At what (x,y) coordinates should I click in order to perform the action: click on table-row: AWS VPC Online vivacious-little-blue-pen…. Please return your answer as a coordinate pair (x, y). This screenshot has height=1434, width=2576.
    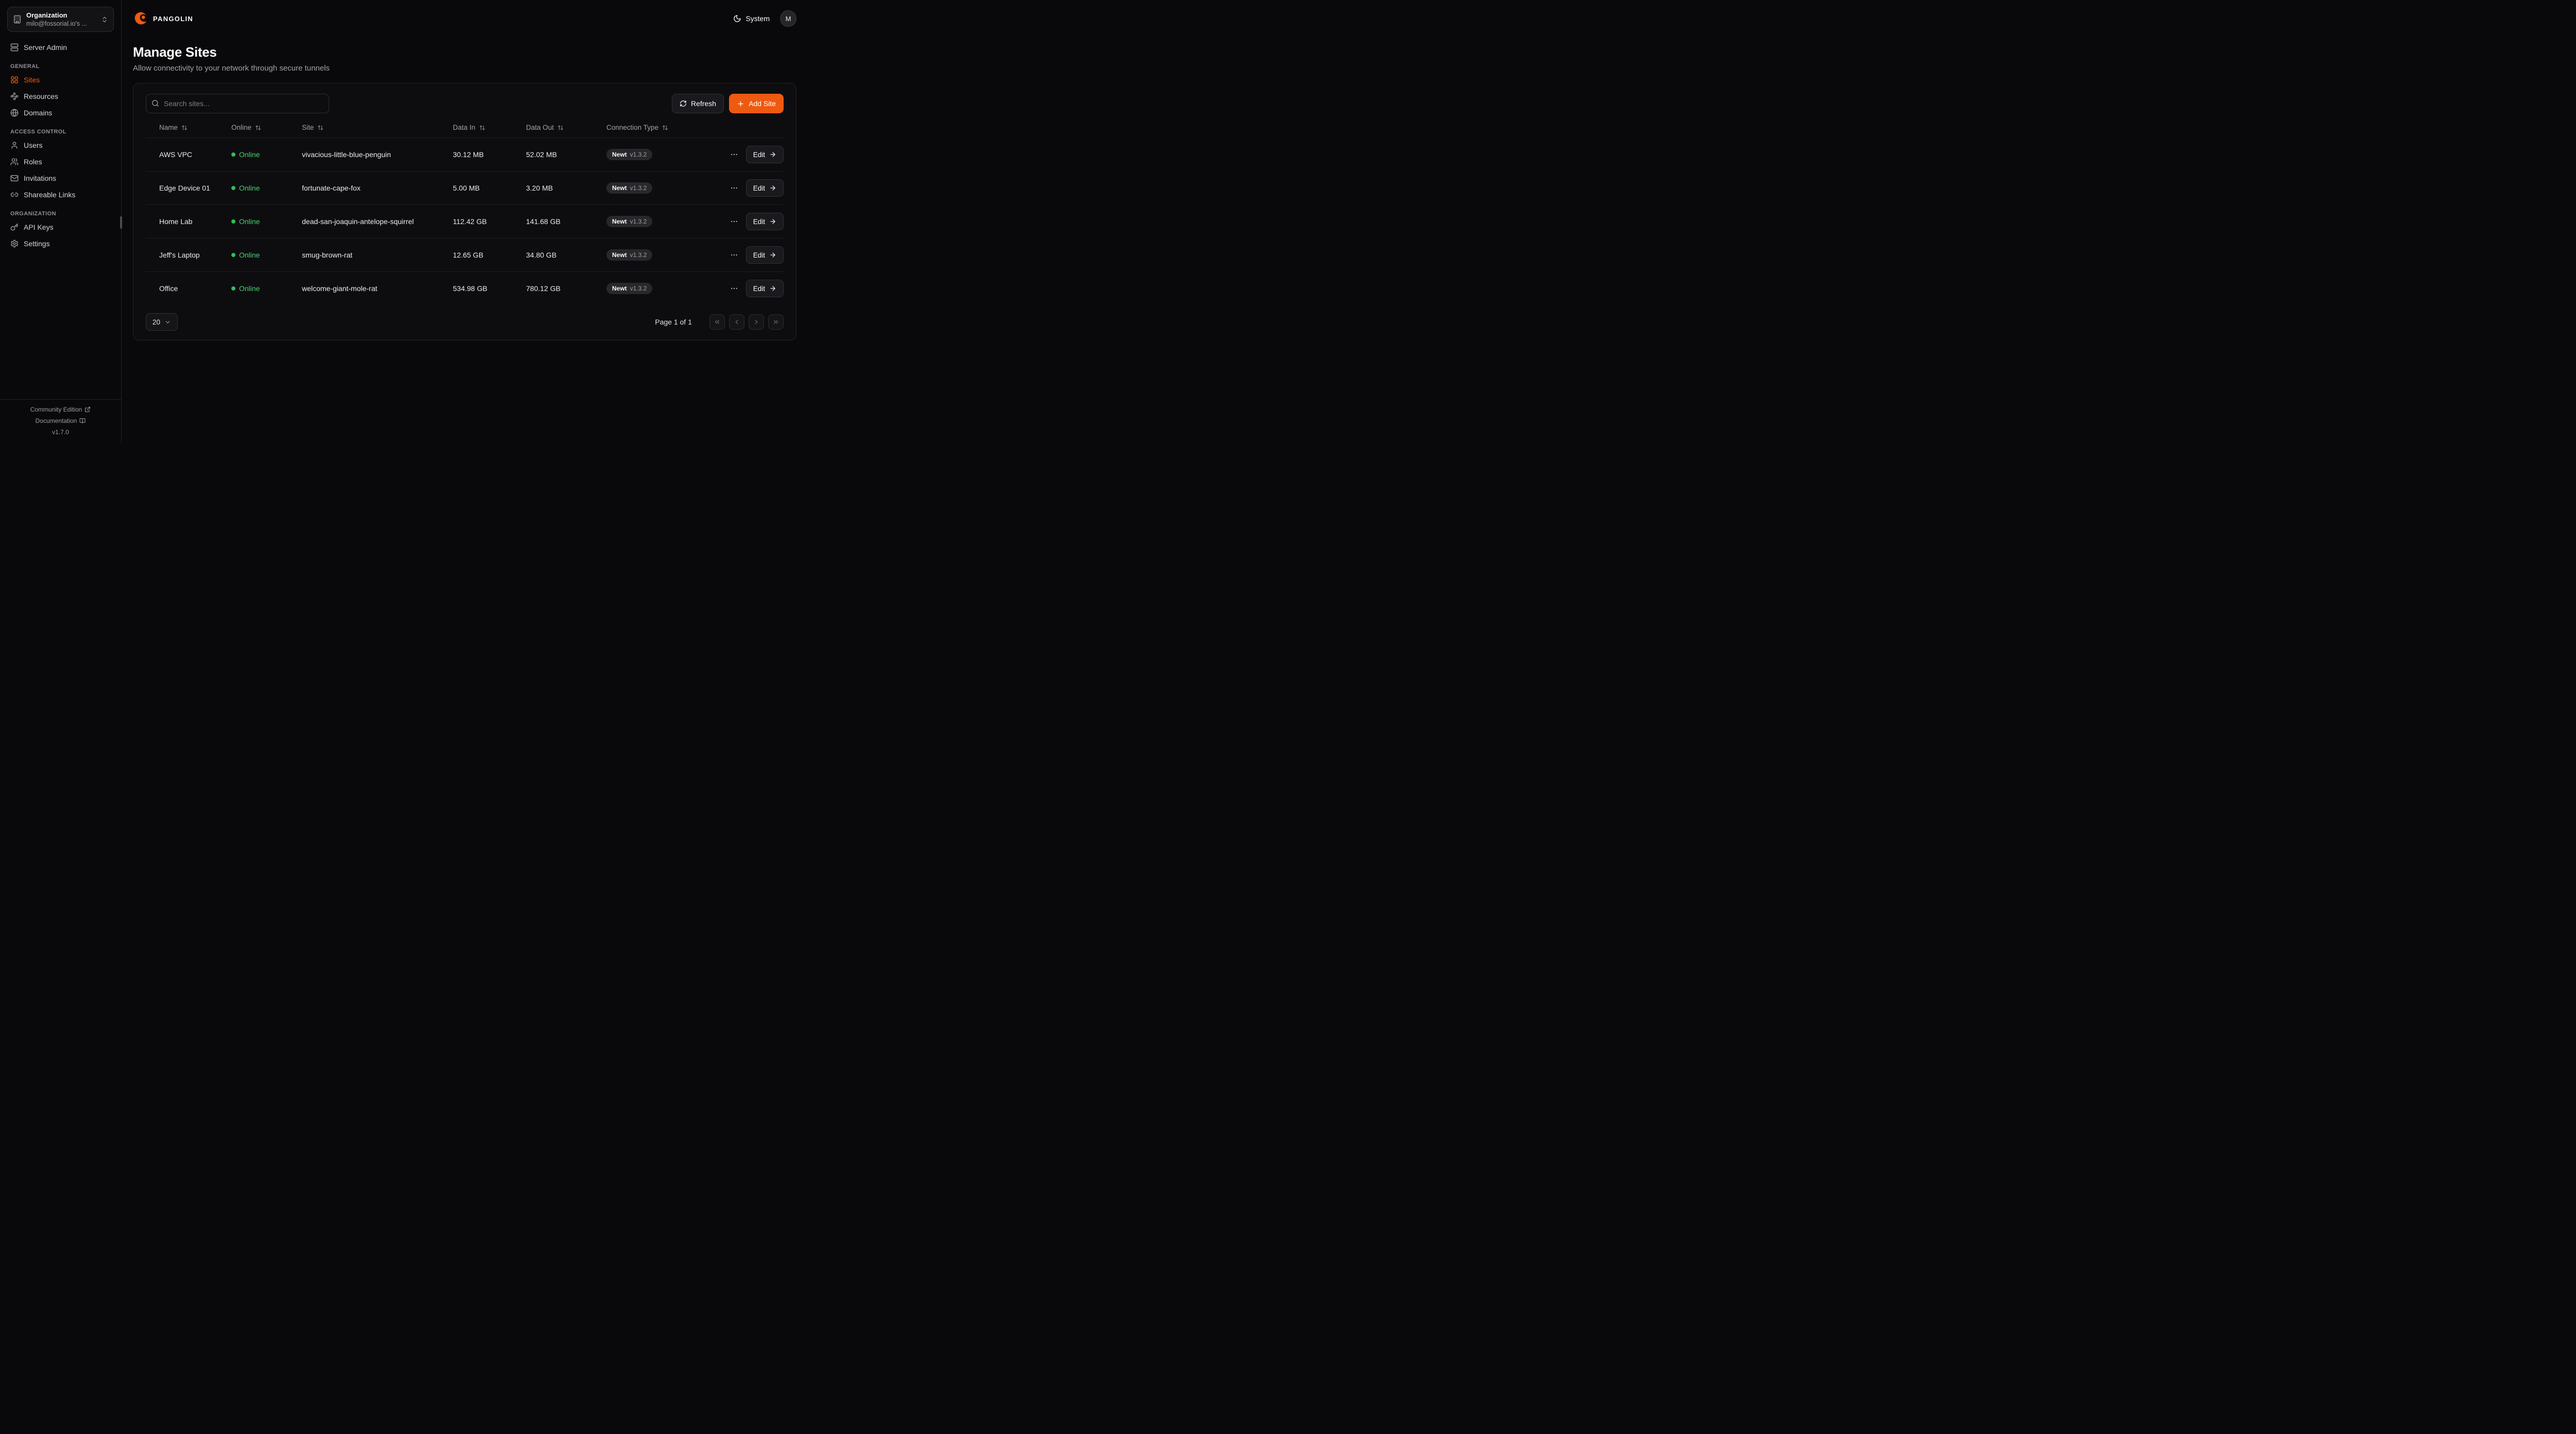
    Looking at the image, I should click on (465, 154).